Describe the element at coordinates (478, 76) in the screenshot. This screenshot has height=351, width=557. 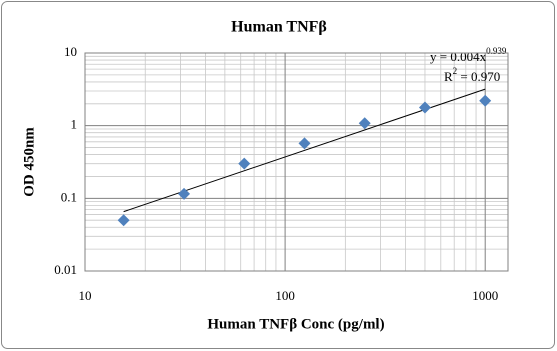
I see `r-value: = 0.970` at that location.